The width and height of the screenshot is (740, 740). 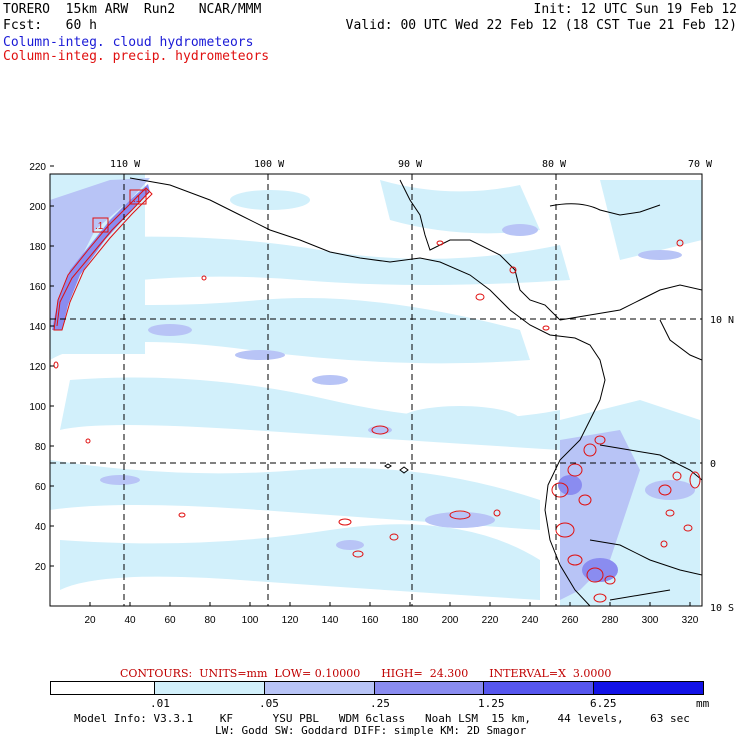 What do you see at coordinates (136, 56) in the screenshot?
I see `field-precip-title: Column-integ. precip. hydrometeors` at bounding box center [136, 56].